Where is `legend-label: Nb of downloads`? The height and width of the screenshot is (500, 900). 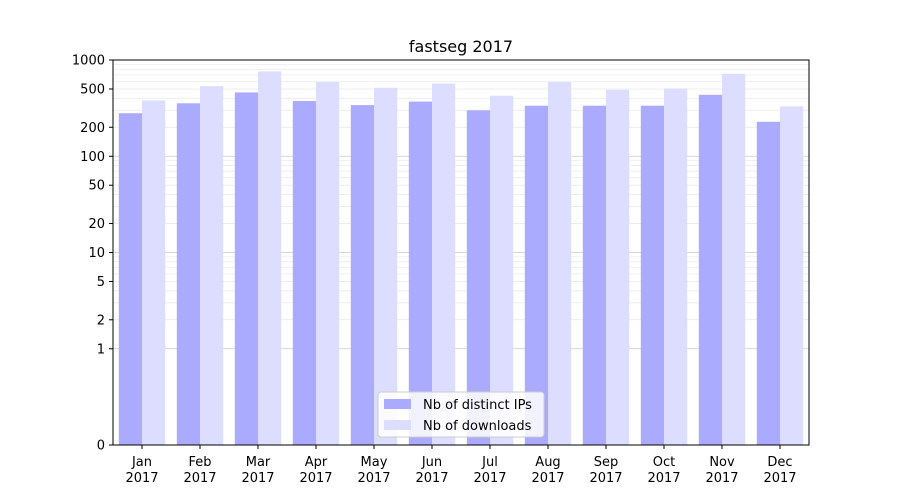 legend-label: Nb of downloads is located at coordinates (477, 426).